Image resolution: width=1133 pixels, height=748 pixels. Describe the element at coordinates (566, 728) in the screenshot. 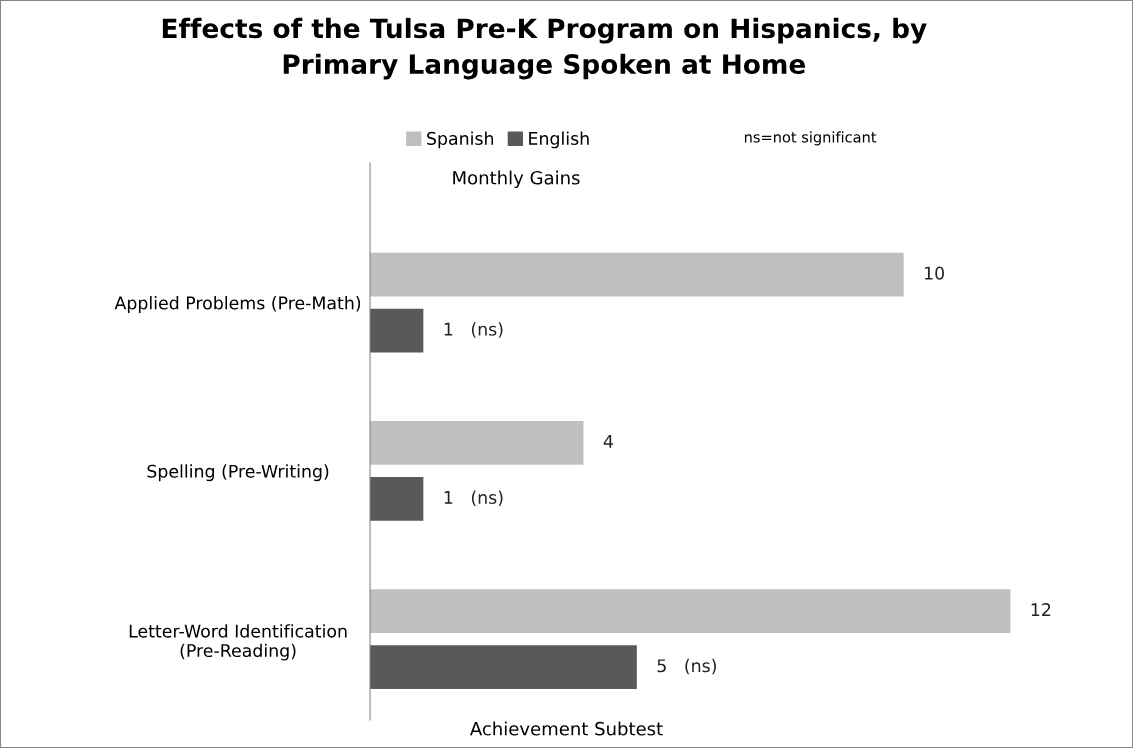

I see `text: Achievement Subtest` at that location.